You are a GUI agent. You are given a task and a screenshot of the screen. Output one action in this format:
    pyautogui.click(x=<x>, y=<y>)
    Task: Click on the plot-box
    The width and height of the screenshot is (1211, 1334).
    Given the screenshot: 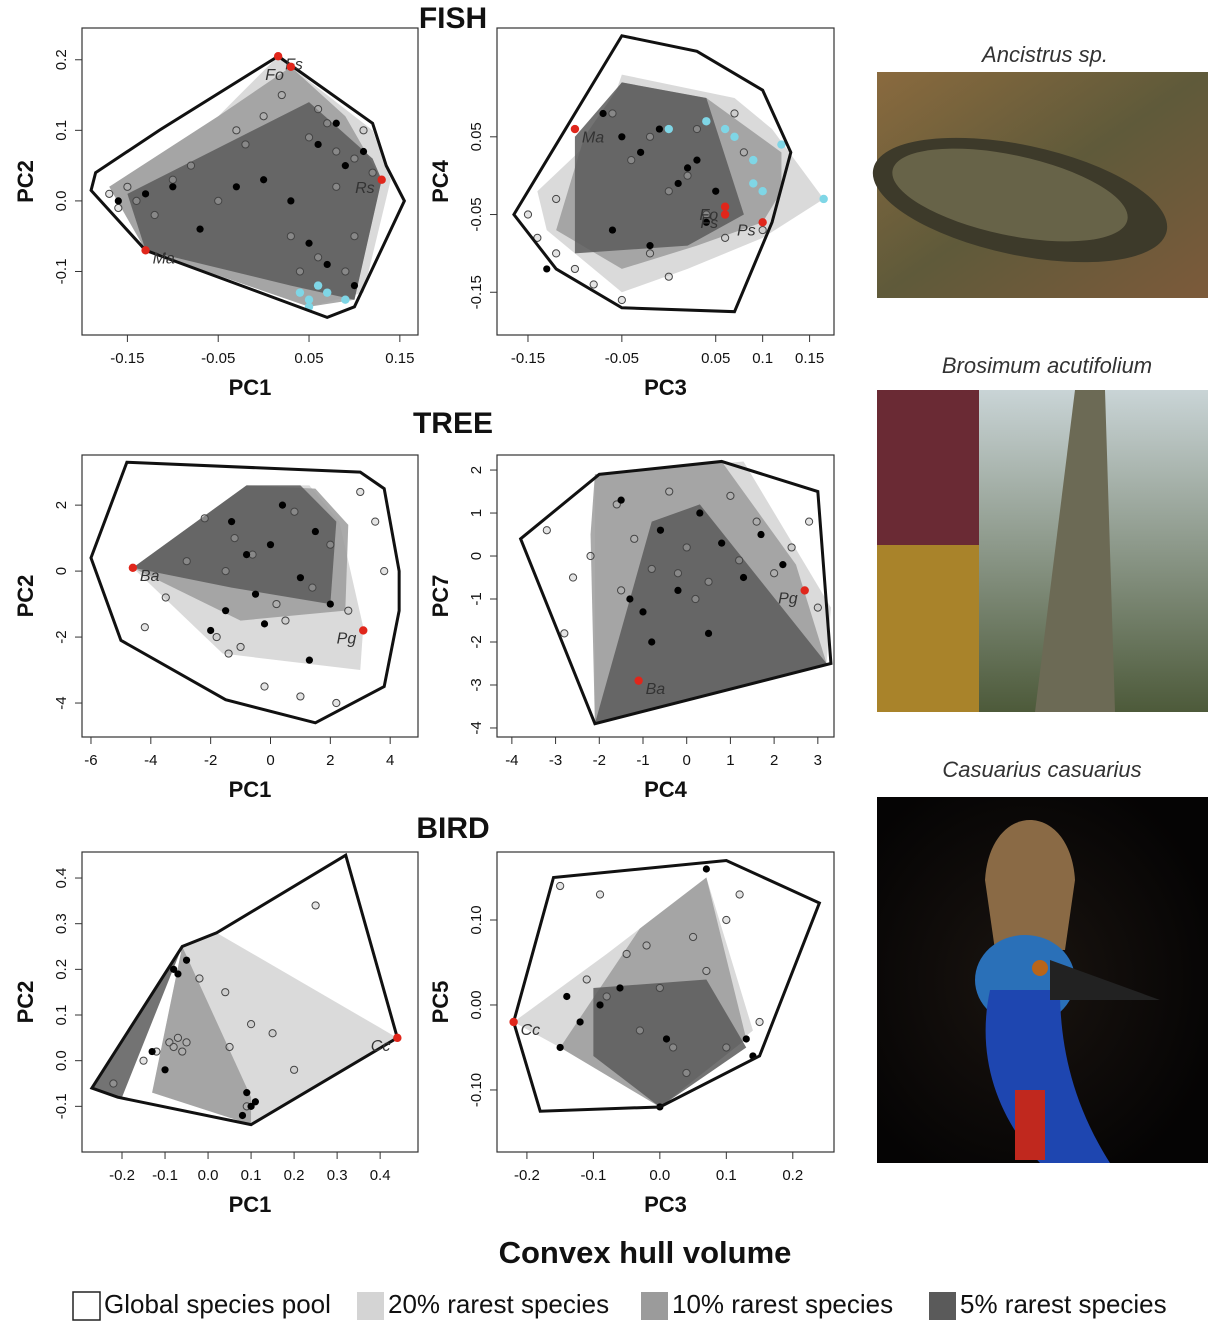 What is the action you would take?
    pyautogui.click(x=250, y=596)
    